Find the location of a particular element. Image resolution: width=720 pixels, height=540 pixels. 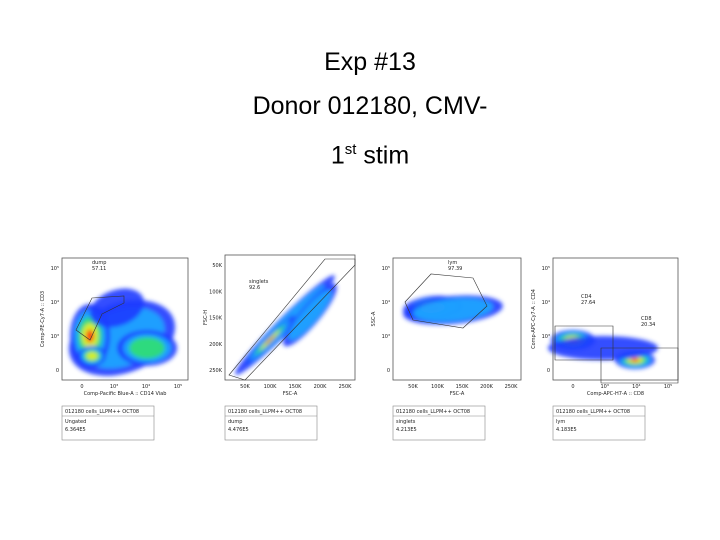

title-line: 1st stim is located at coordinates (360, 152).